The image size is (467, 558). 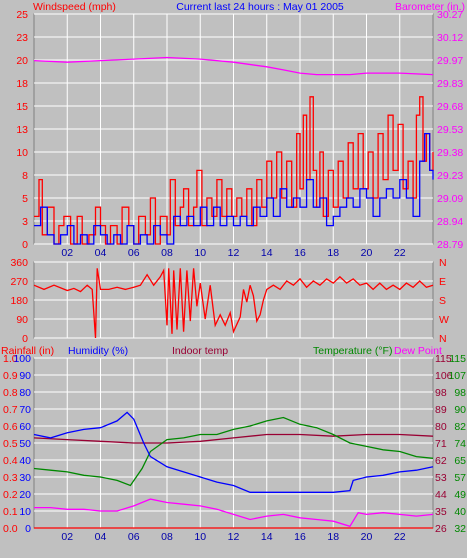 What do you see at coordinates (19, 282) in the screenshot?
I see `direction-tick-label: 270` at bounding box center [19, 282].